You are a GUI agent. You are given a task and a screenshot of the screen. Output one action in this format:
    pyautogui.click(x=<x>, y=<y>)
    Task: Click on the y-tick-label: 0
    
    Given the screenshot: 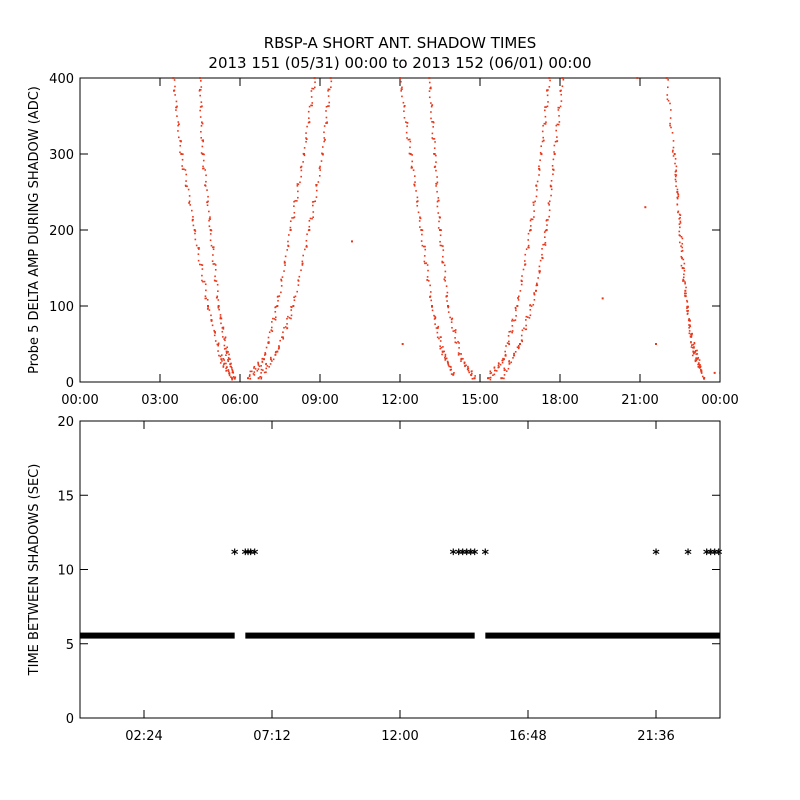 What is the action you would take?
    pyautogui.click(x=70, y=719)
    